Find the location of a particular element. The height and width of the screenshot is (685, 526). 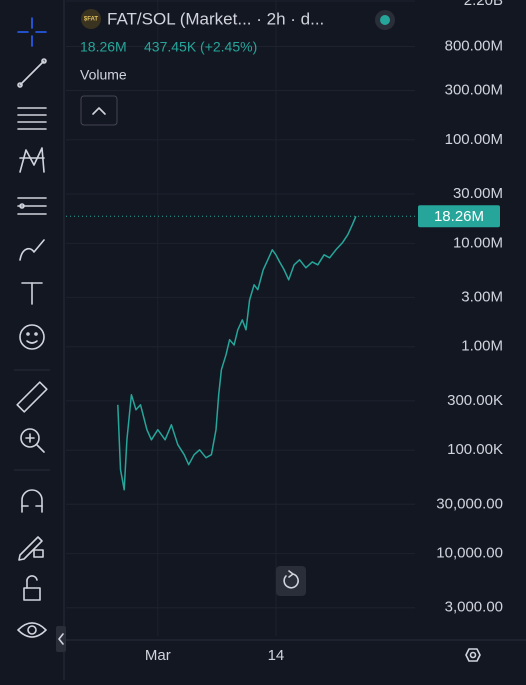

y-tick-label: 100.00K is located at coordinates (475, 449).